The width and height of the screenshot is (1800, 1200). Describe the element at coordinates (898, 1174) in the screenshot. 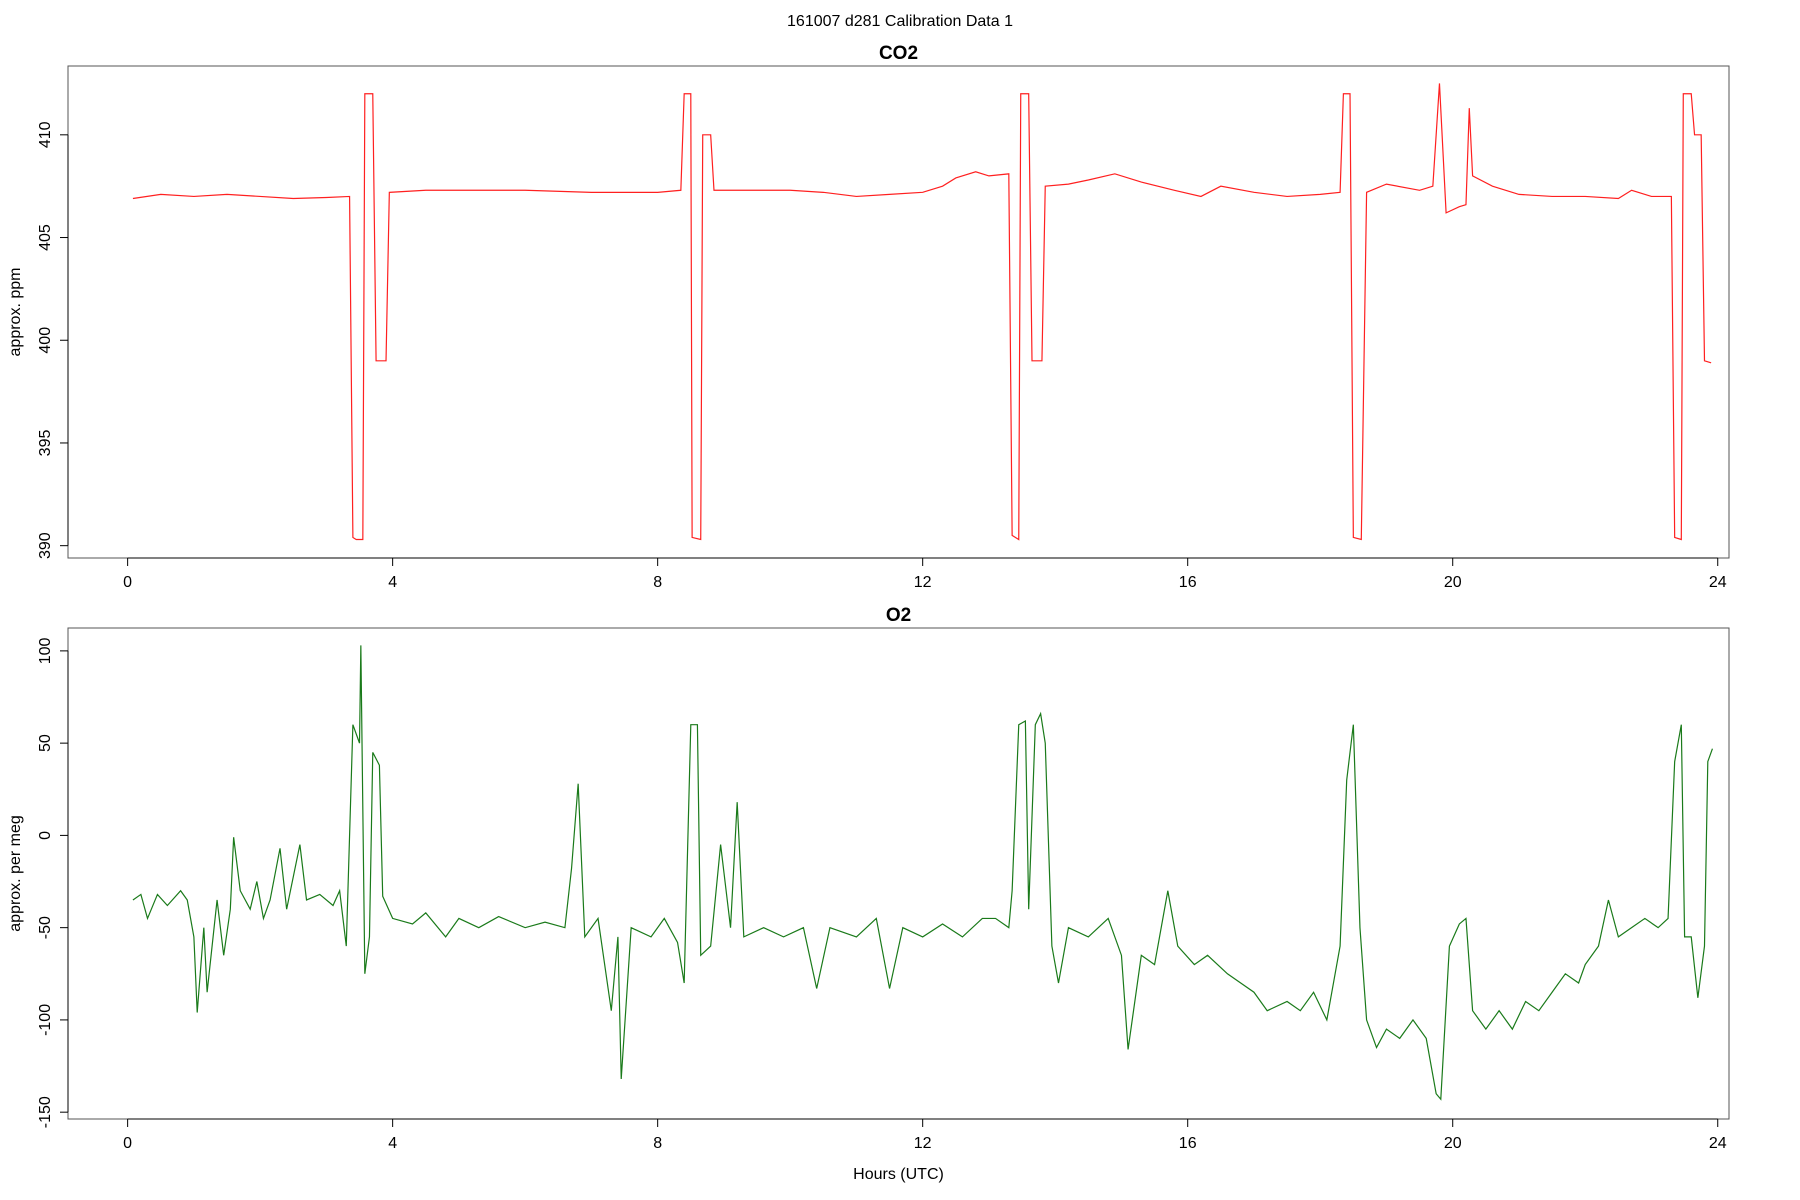

I see `x-axis-label: Hours (UTC)` at that location.